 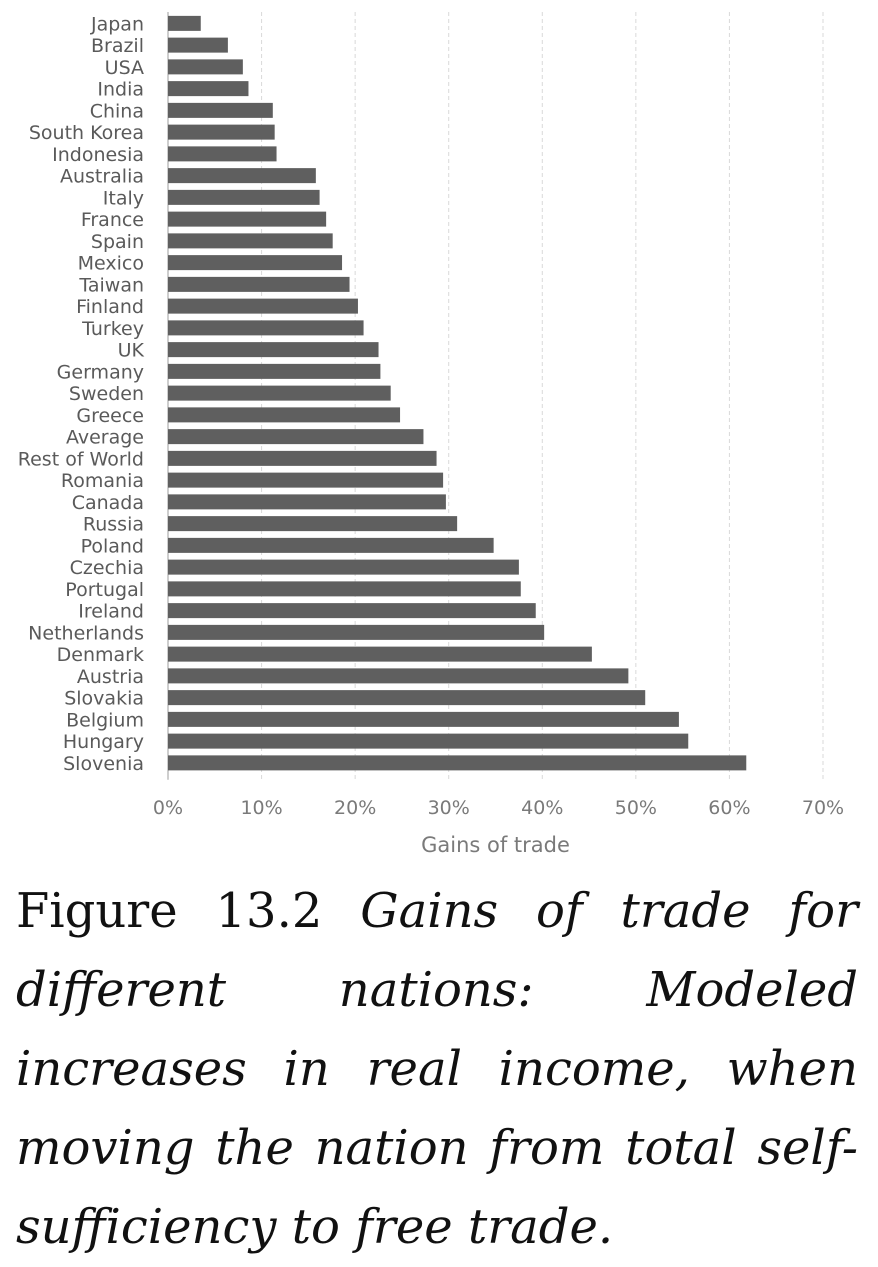 What do you see at coordinates (169, 911) in the screenshot?
I see `figure-number: Figure 13.2` at bounding box center [169, 911].